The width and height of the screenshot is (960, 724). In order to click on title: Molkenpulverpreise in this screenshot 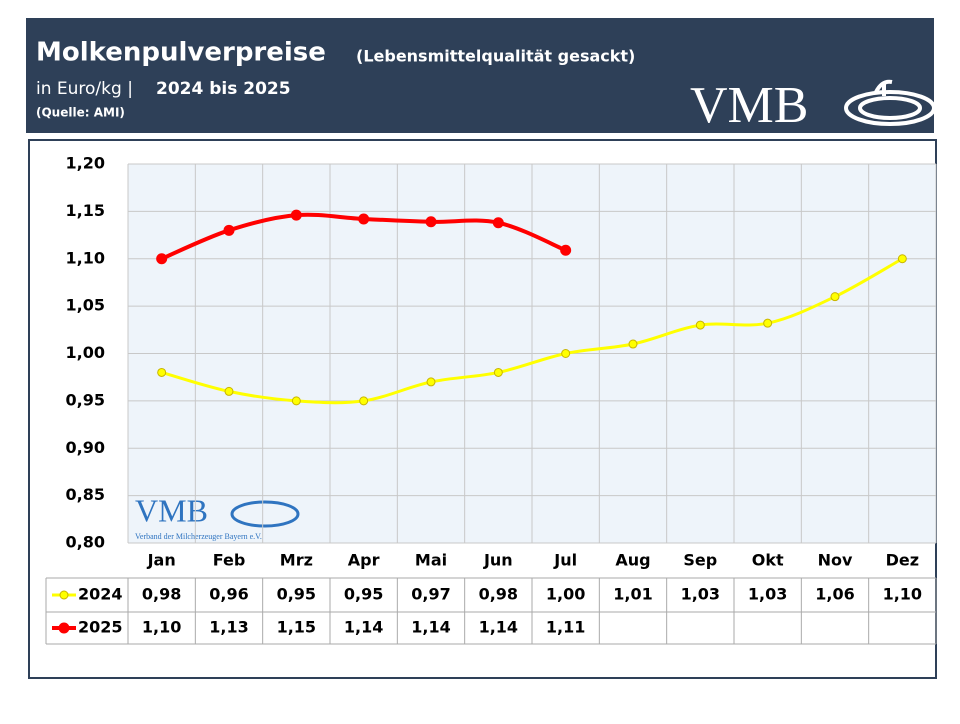, I will do `click(181, 53)`.